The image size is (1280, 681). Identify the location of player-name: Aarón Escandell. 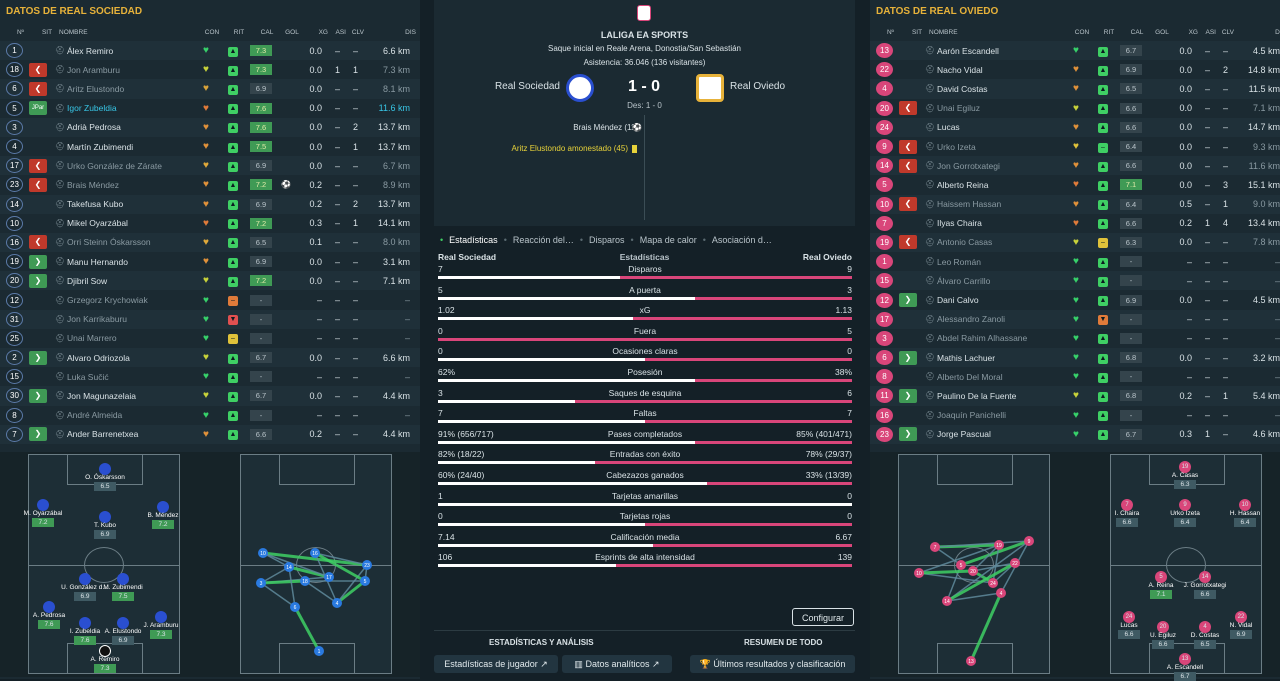
(968, 50).